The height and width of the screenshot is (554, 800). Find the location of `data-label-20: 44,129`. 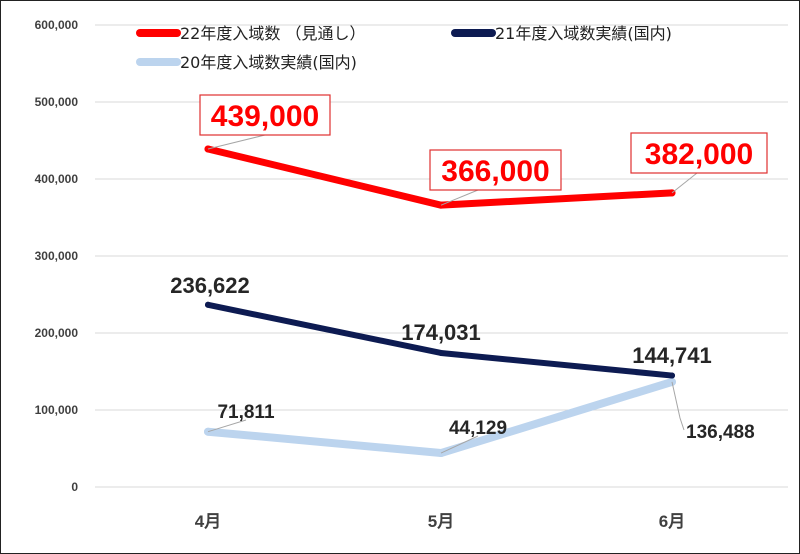

data-label-20: 44,129 is located at coordinates (478, 428).